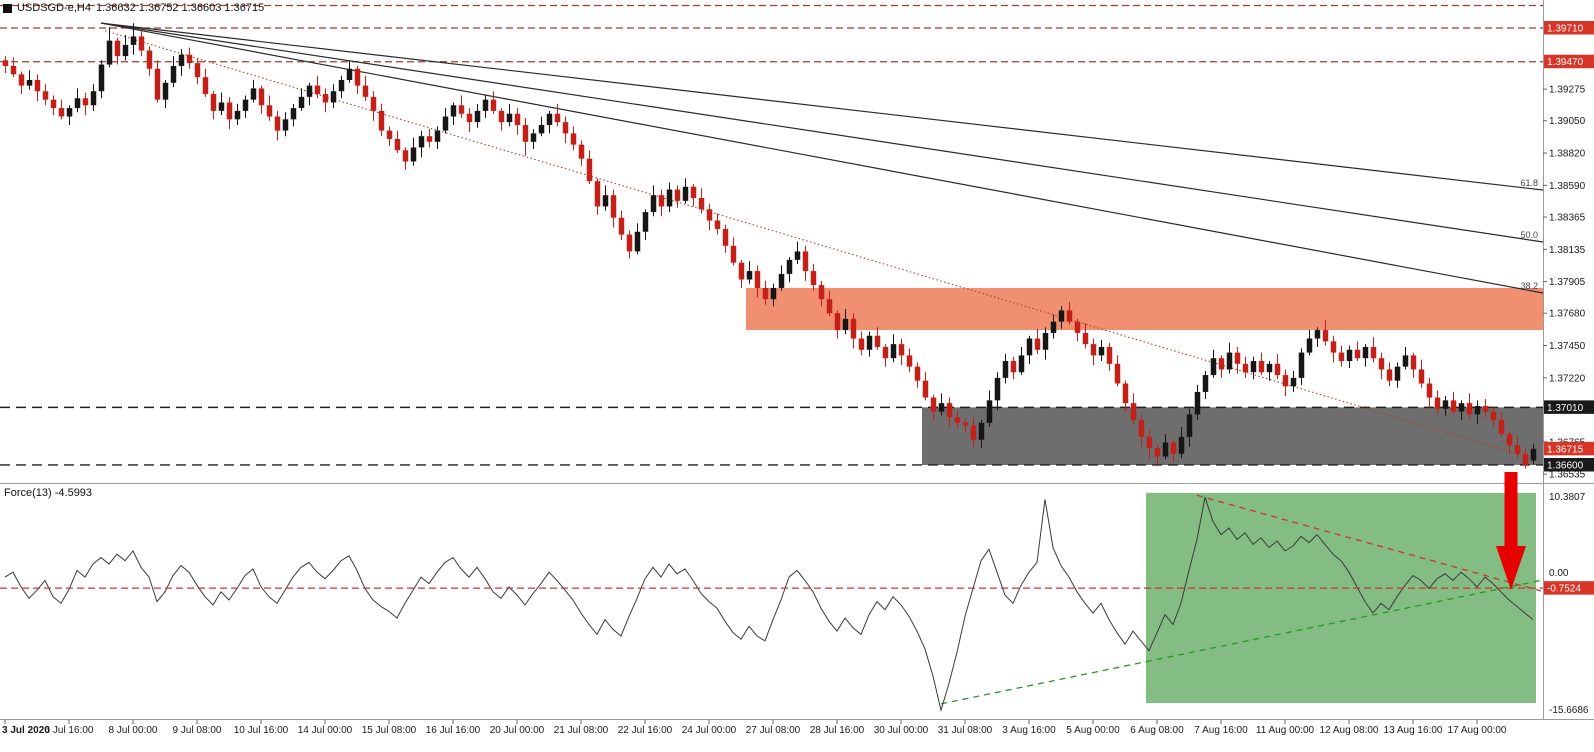 This screenshot has height=752, width=1594. I want to click on price-axis-label: 1.38135, so click(1567, 250).